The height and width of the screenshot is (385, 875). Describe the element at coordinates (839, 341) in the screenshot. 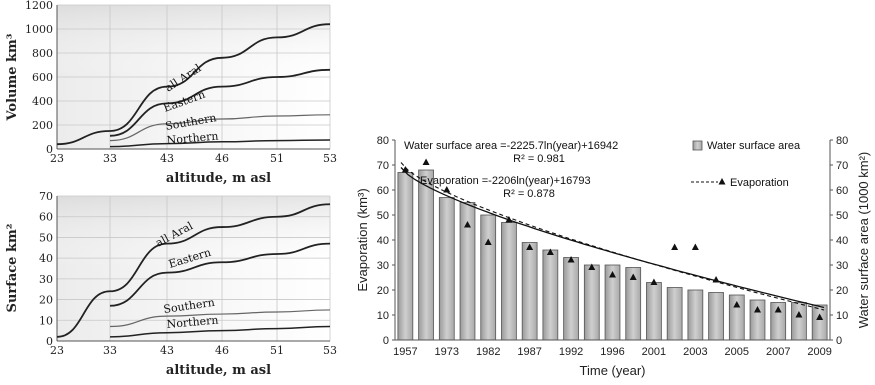

I see `y-right-tick-label: 0` at that location.